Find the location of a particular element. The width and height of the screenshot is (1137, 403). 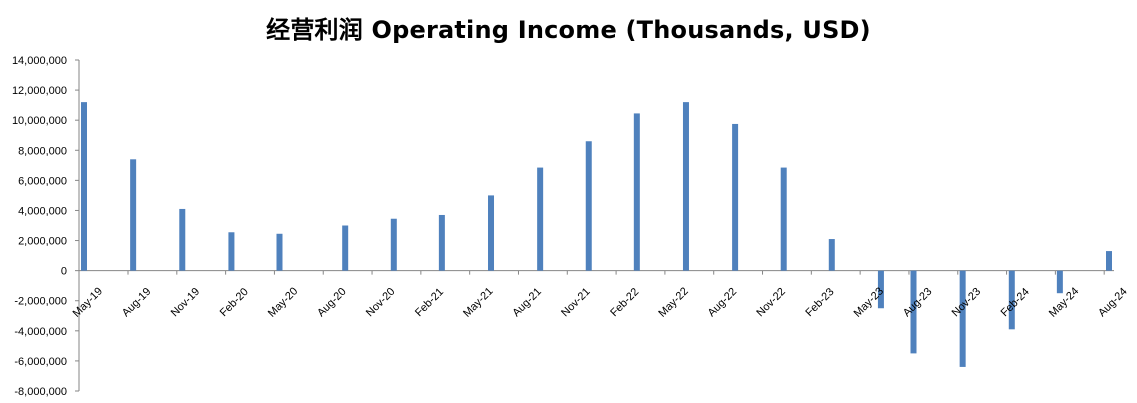

x-tick-label: Feb-23 is located at coordinates (819, 302).